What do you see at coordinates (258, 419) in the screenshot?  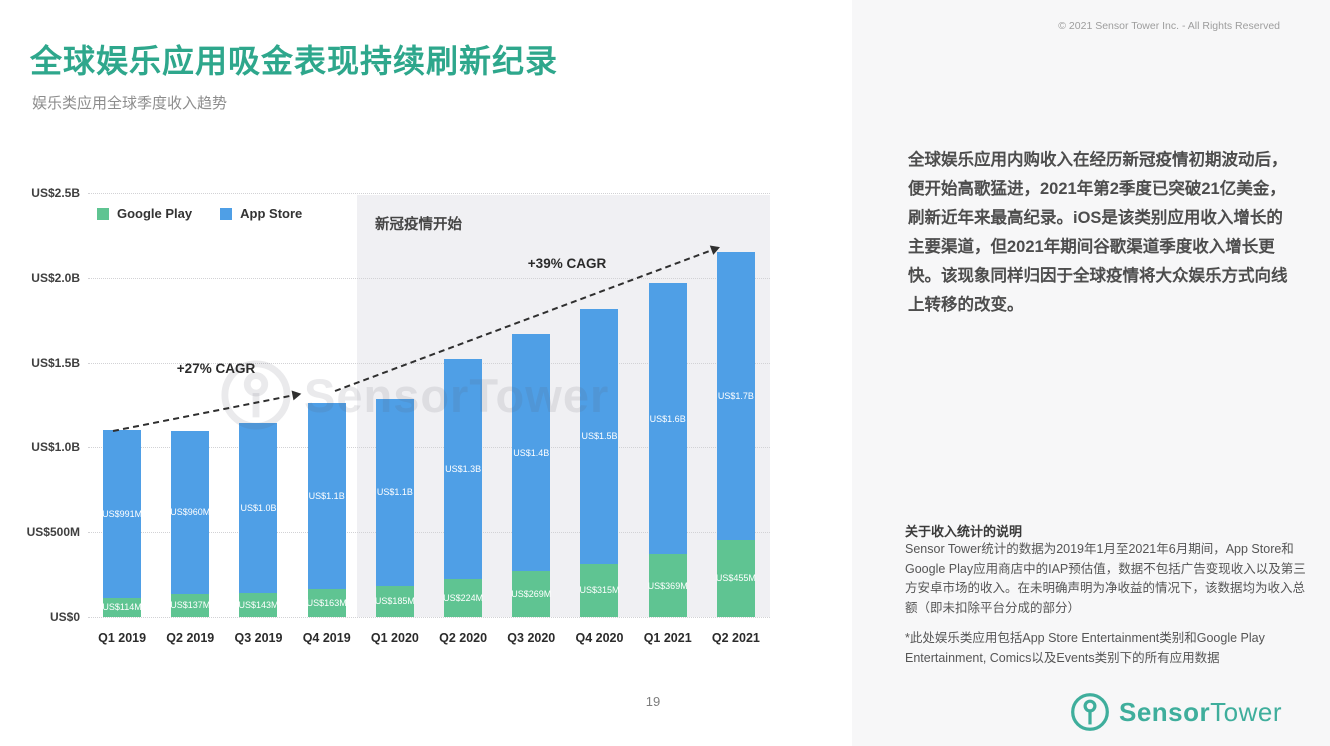 I see `bar-column: US$1.0B US$143M Q3 2019` at bounding box center [258, 419].